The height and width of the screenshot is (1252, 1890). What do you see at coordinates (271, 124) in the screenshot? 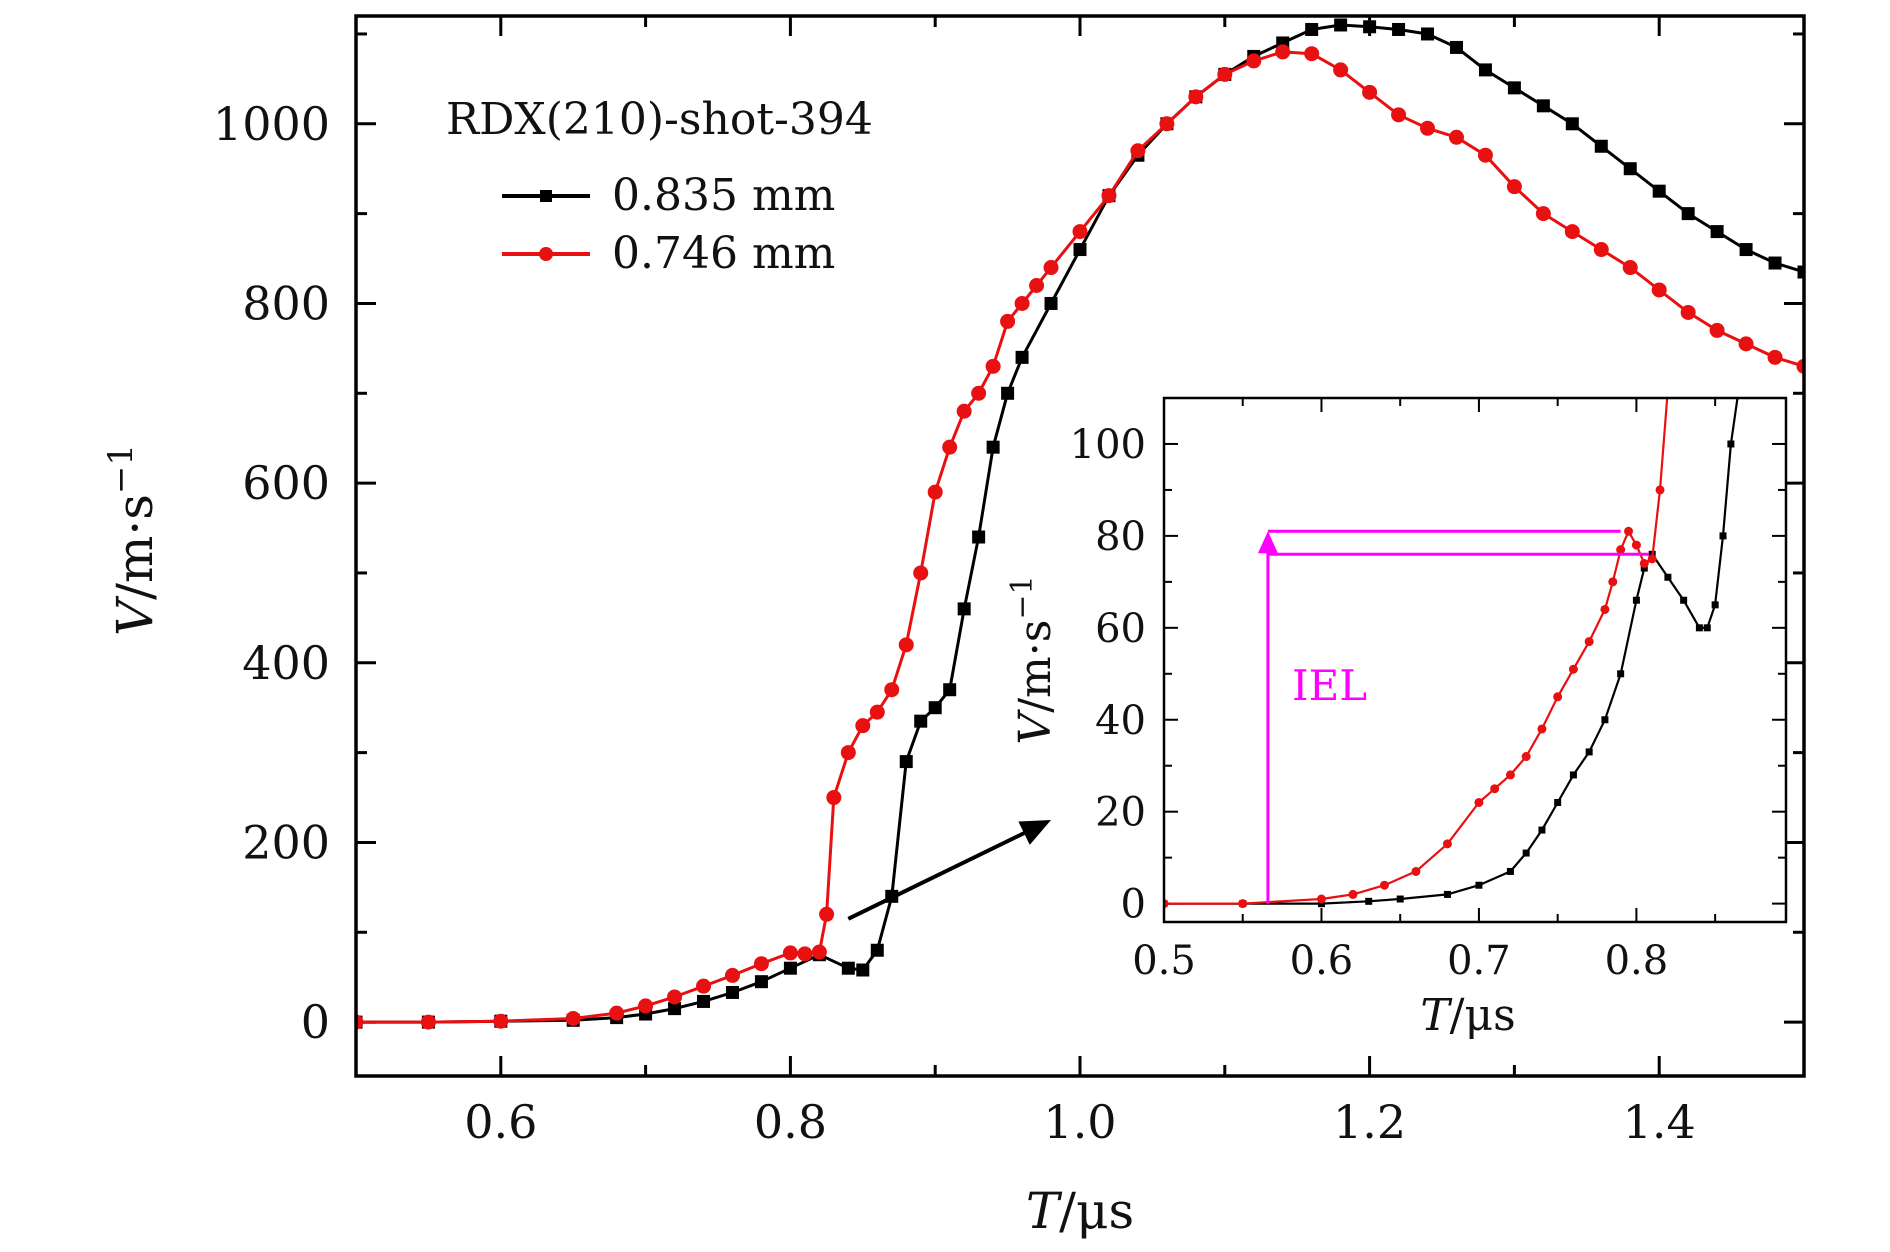
I see `main-y-tick-label: 1000` at bounding box center [271, 124].